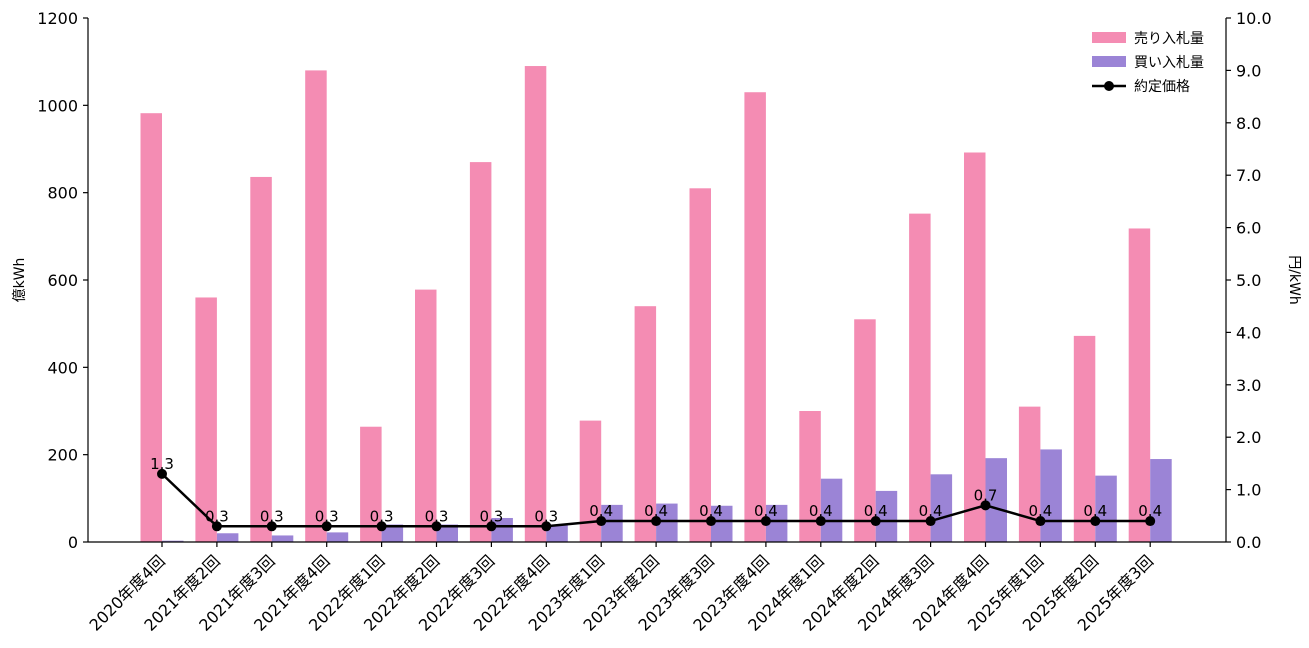 The image size is (1309, 648). I want to click on price-data-label: 1.3, so click(162, 464).